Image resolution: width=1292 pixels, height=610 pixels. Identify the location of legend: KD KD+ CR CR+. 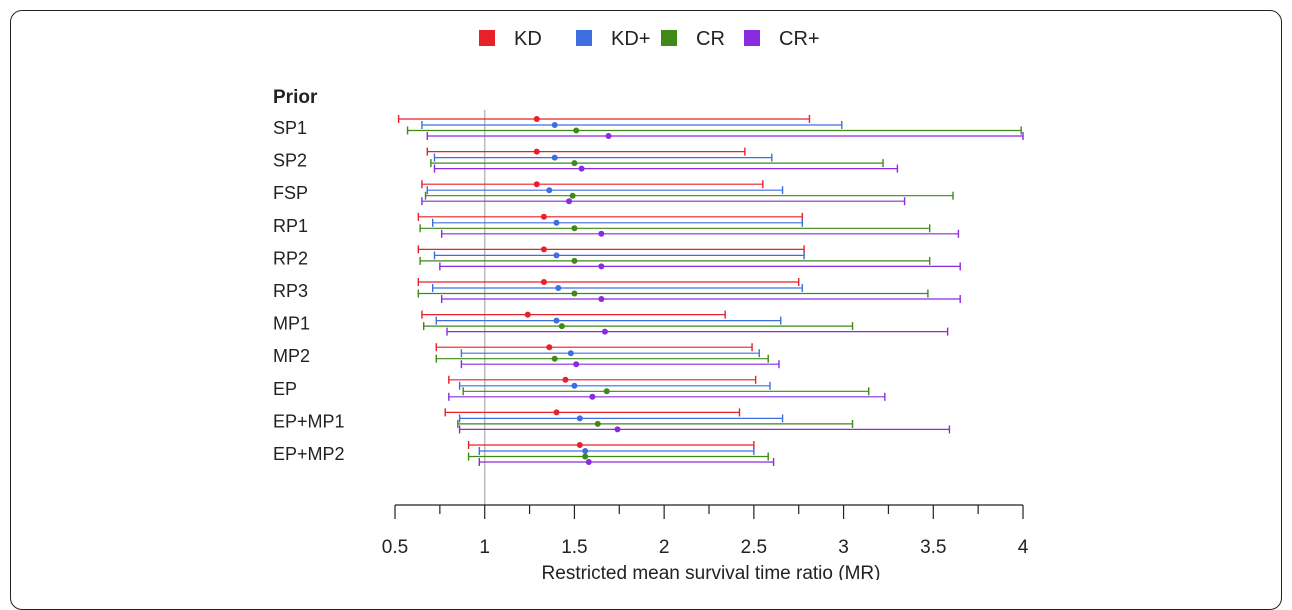
(649, 39).